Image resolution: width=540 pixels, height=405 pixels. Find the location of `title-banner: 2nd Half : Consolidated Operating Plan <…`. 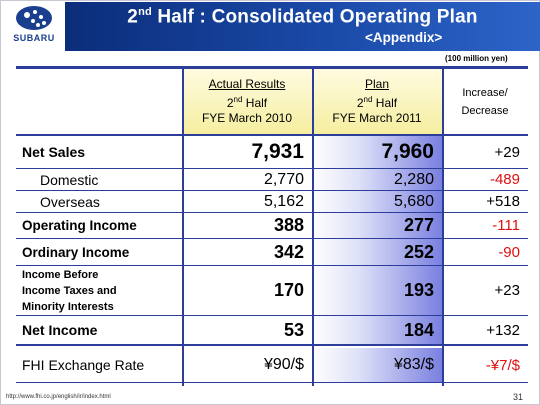

title-banner: 2nd Half : Consolidated Operating Plan <… is located at coordinates (302, 26).